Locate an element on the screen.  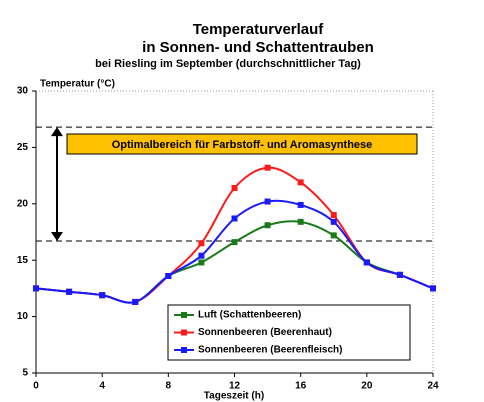
x-tick-label: 16 is located at coordinates (301, 386).